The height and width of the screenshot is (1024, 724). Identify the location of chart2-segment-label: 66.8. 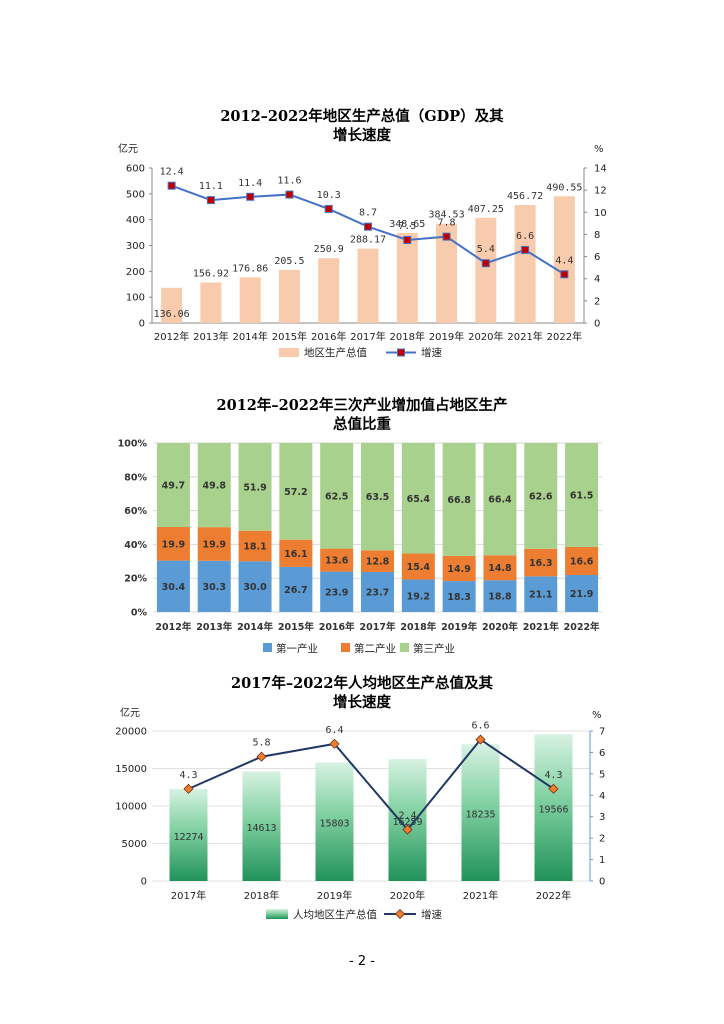
(459, 500).